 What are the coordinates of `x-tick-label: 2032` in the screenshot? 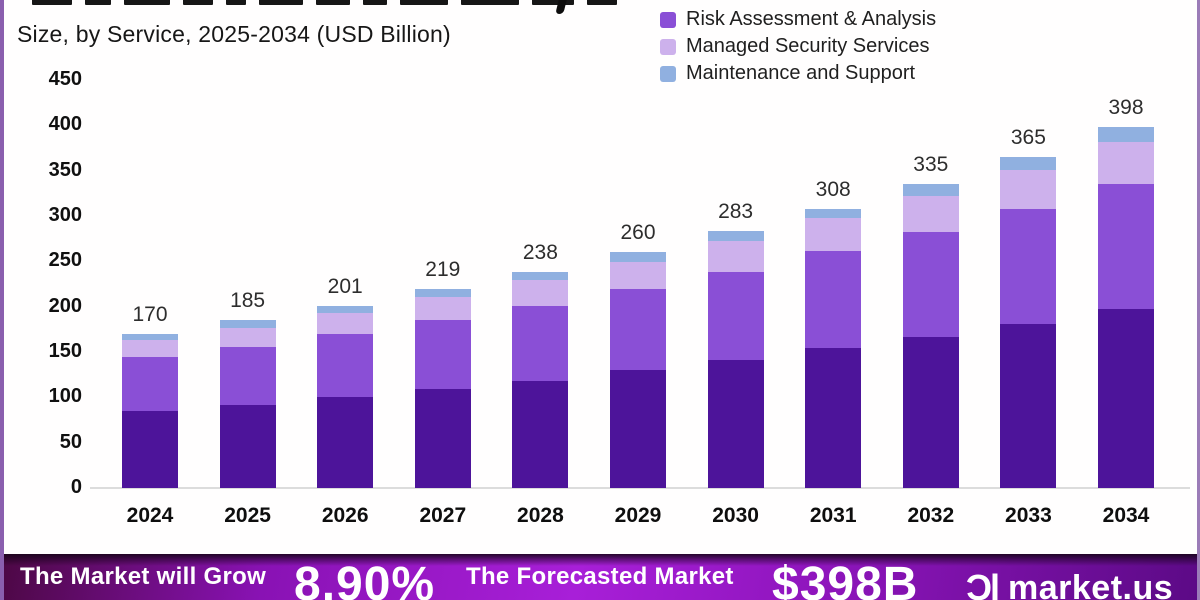 It's located at (931, 515).